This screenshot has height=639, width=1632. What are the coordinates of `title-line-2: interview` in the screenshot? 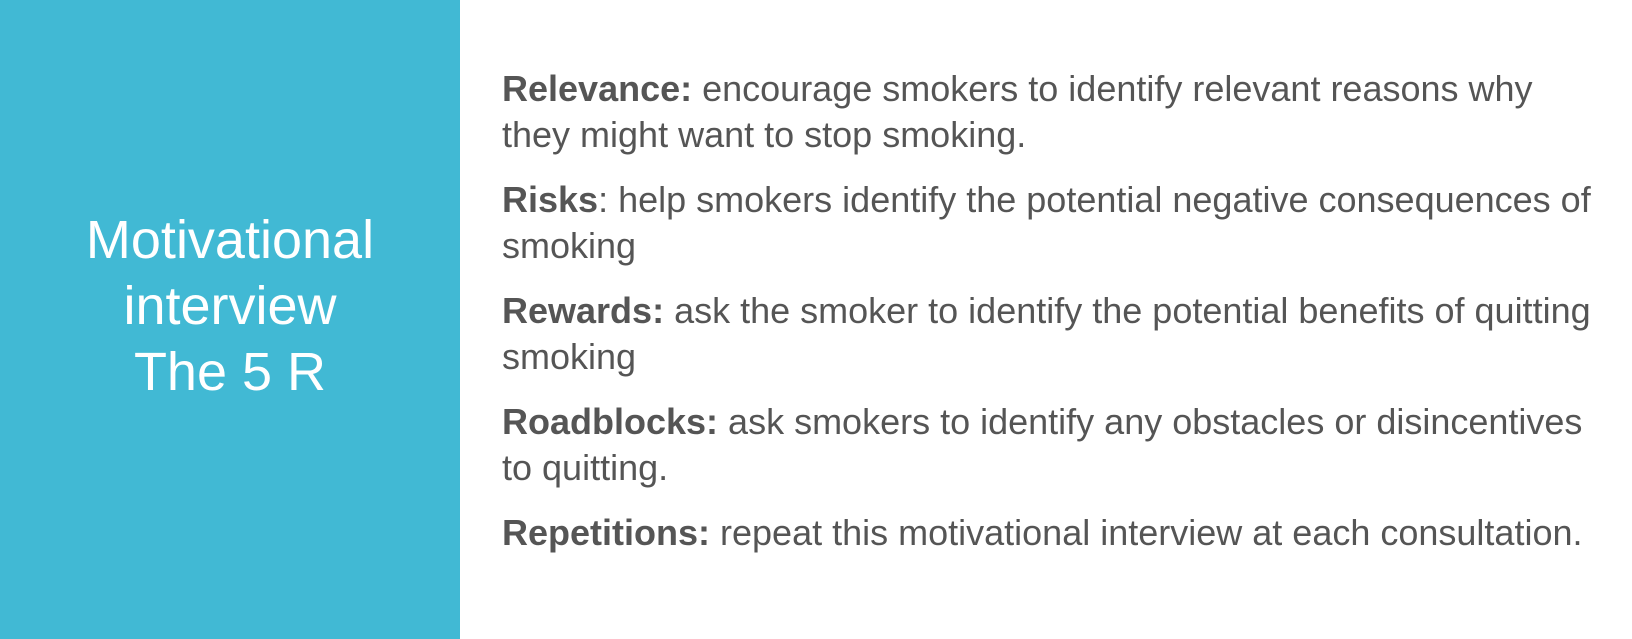 It's located at (230, 305).